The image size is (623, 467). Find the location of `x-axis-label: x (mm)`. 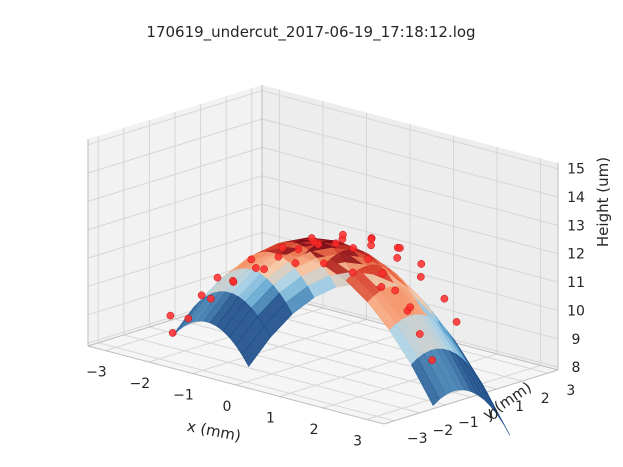

x-axis-label: x (mm) is located at coordinates (213, 431).